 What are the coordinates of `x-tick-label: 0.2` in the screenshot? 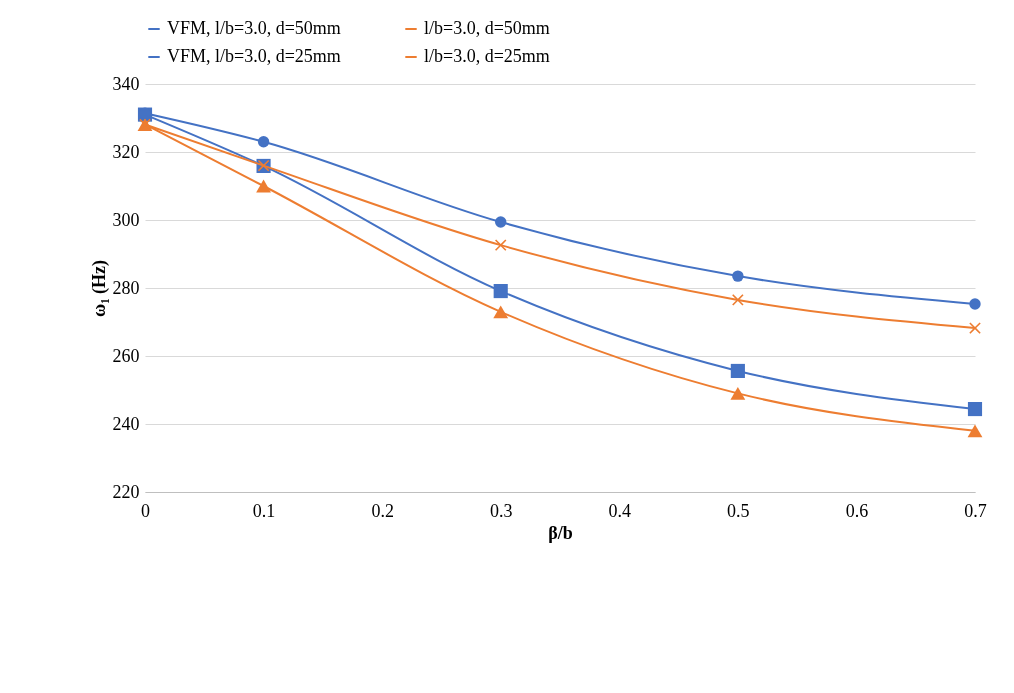 It's located at (382, 510).